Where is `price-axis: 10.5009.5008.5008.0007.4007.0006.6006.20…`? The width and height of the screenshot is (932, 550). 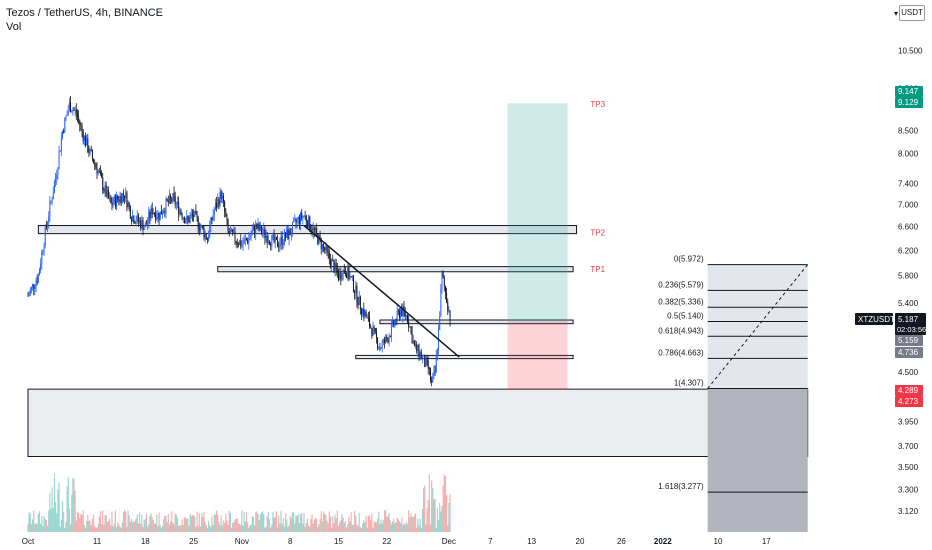 price-axis: 10.5009.5008.5008.0007.4007.0006.6006.20… is located at coordinates (890, 281).